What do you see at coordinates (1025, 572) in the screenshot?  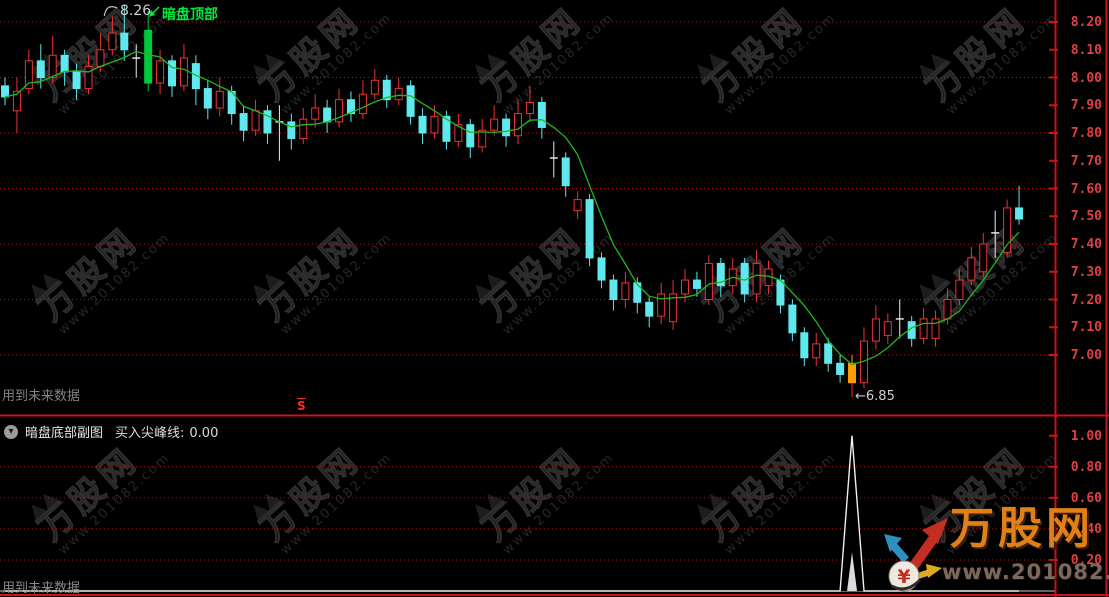 I see `logo-url-text: www.201082.com` at bounding box center [1025, 572].